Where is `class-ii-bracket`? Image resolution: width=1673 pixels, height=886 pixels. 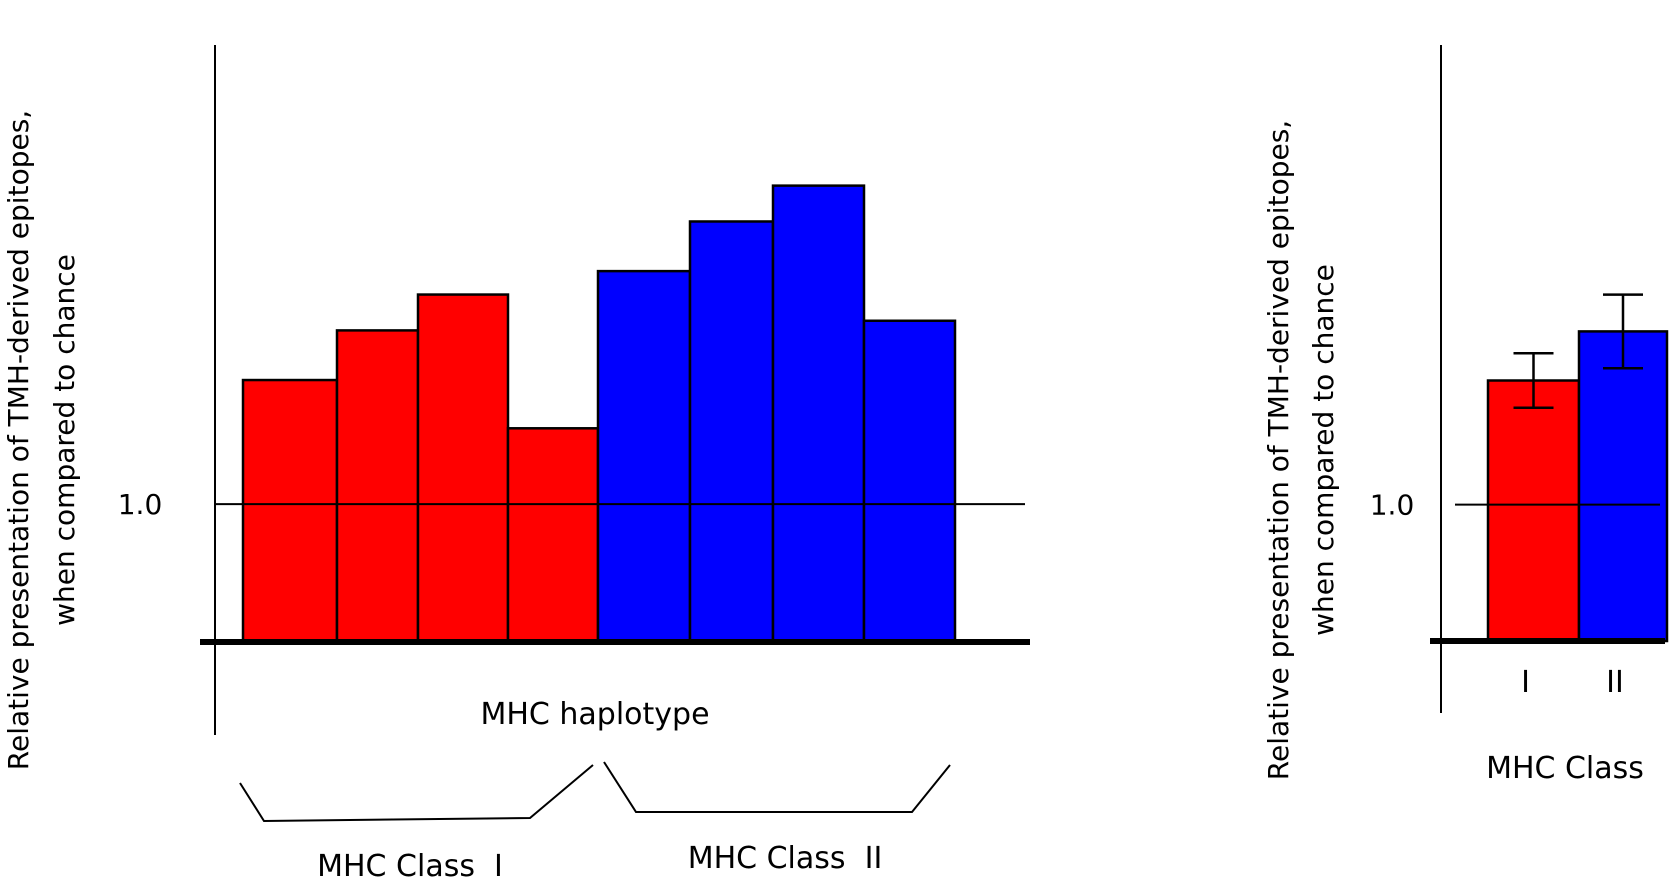 class-ii-bracket is located at coordinates (777, 787).